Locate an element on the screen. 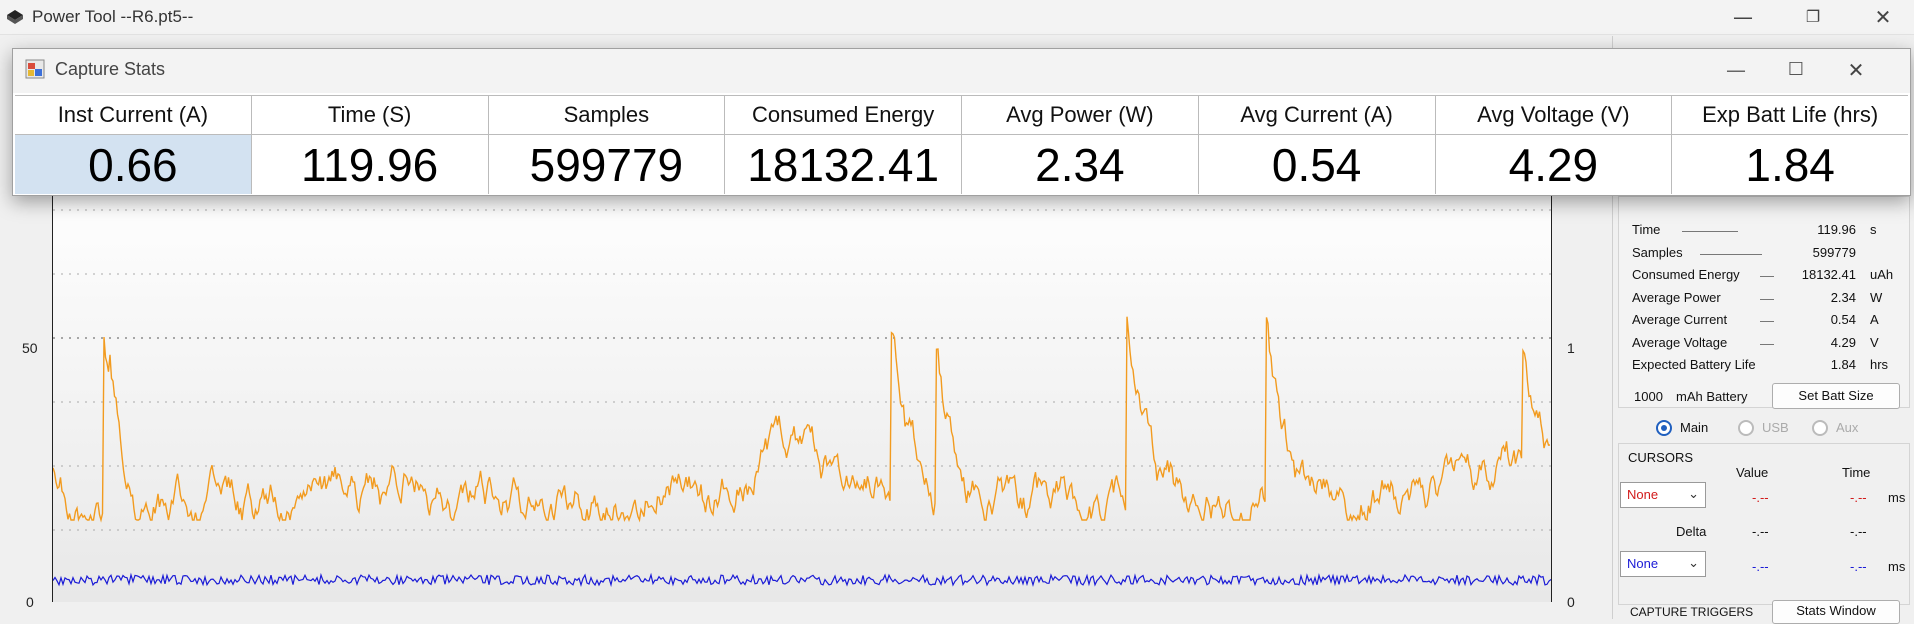  stat-column: Consumed Energy 18132.41 is located at coordinates (843, 145).